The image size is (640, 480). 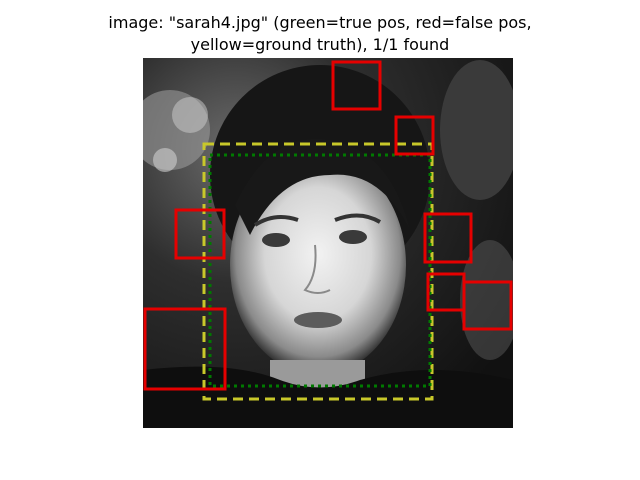 I want to click on figure-title-line-2: yellow=ground truth), 1/1 found, so click(x=320, y=44).